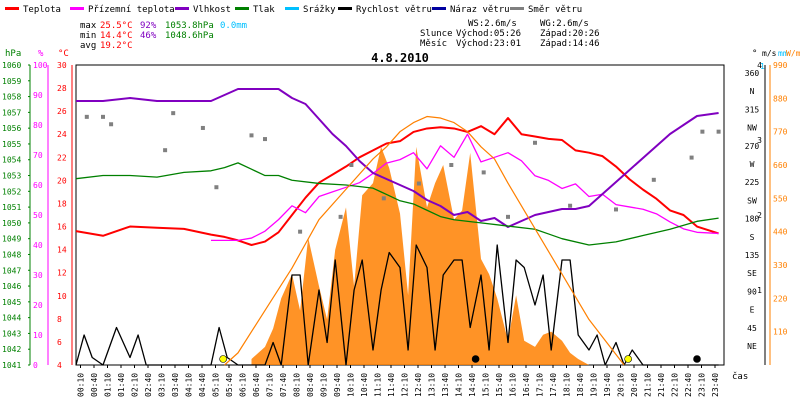  What do you see at coordinates (752, 128) in the screenshot?
I see `direction-tick: NW` at bounding box center [752, 128].